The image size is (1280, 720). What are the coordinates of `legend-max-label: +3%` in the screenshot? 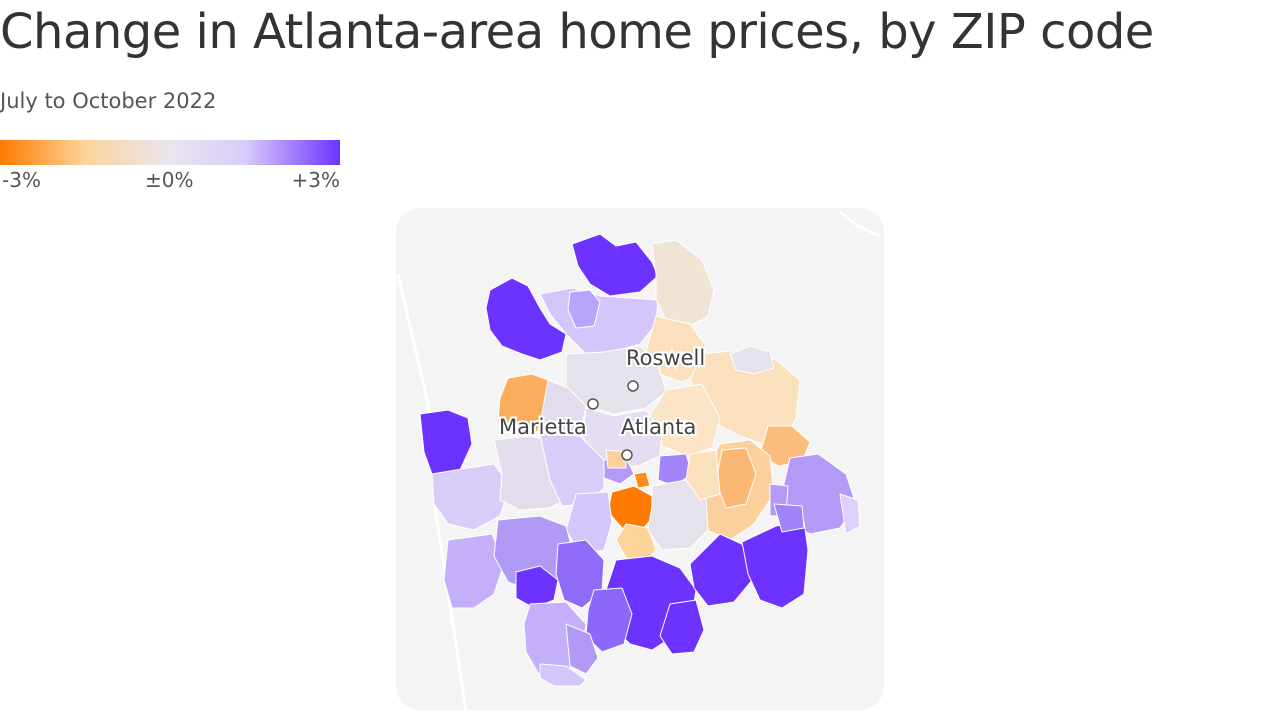 It's located at (316, 180).